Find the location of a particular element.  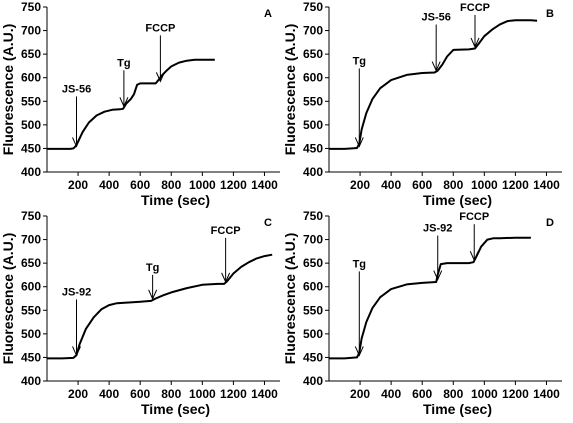

panel-label: B is located at coordinates (550, 14).